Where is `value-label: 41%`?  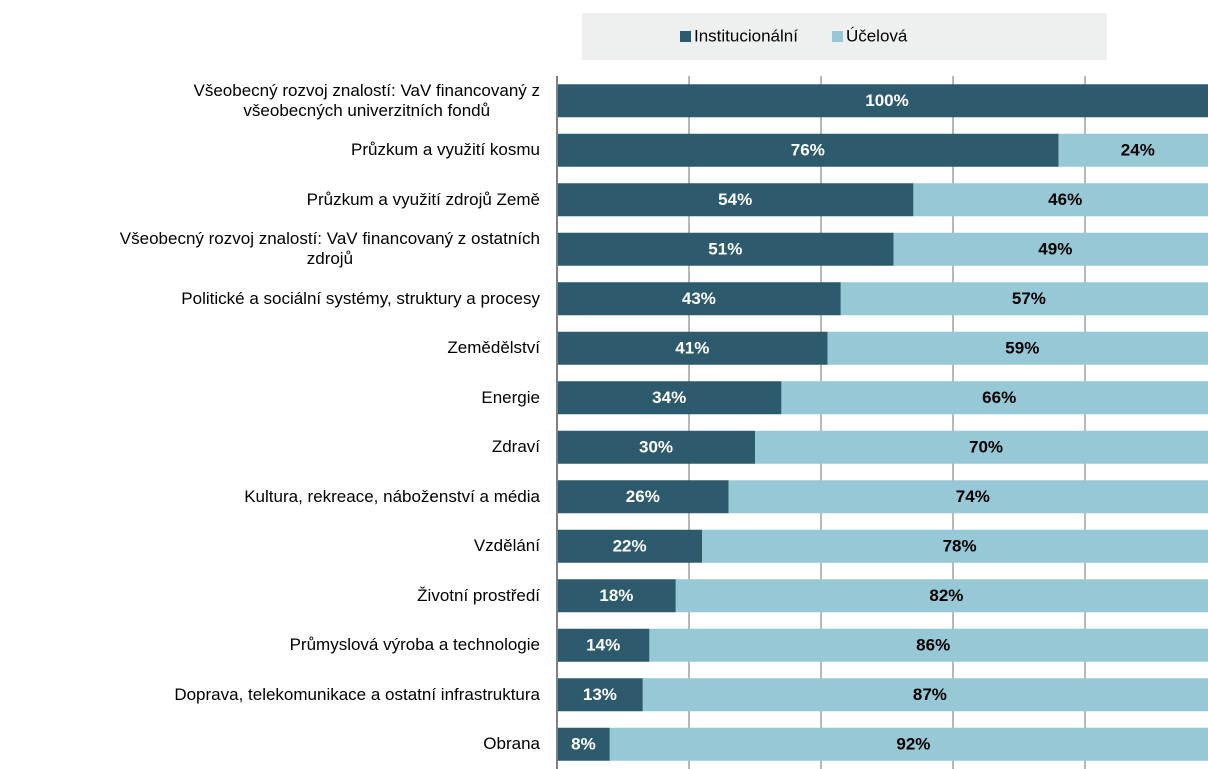 value-label: 41% is located at coordinates (692, 348).